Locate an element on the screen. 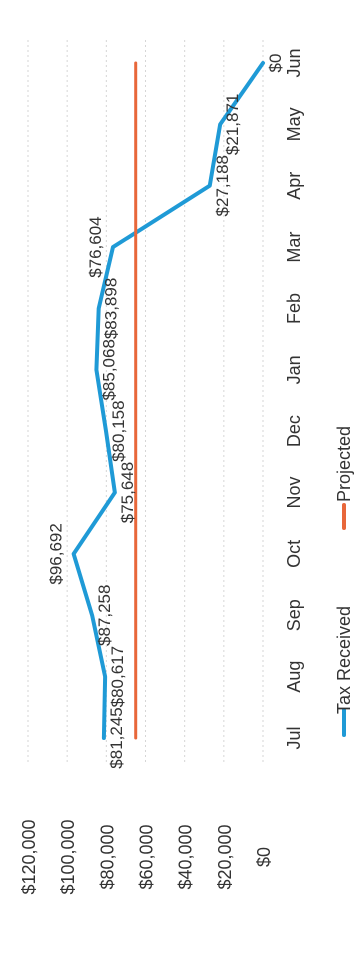 The height and width of the screenshot is (966, 361). data-label: $75,648 is located at coordinates (127, 492).